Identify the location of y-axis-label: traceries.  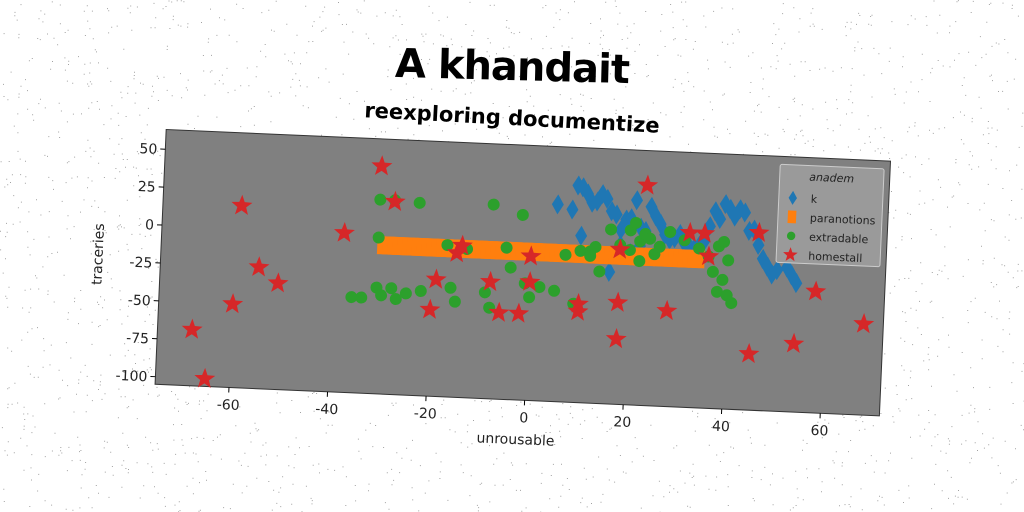
(98, 254).